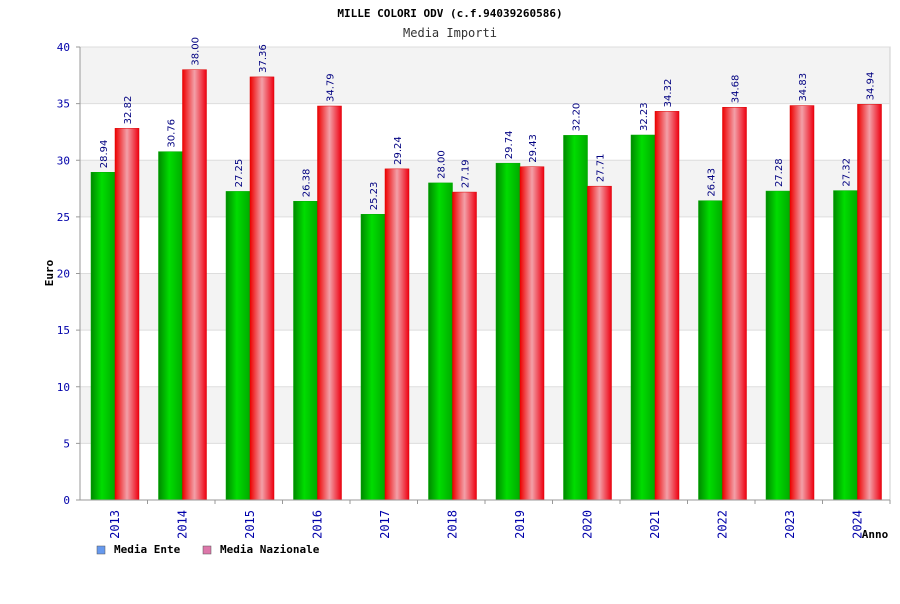 This screenshot has height=604, width=900. What do you see at coordinates (305, 350) in the screenshot?
I see `bar-media-ente-2016` at bounding box center [305, 350].